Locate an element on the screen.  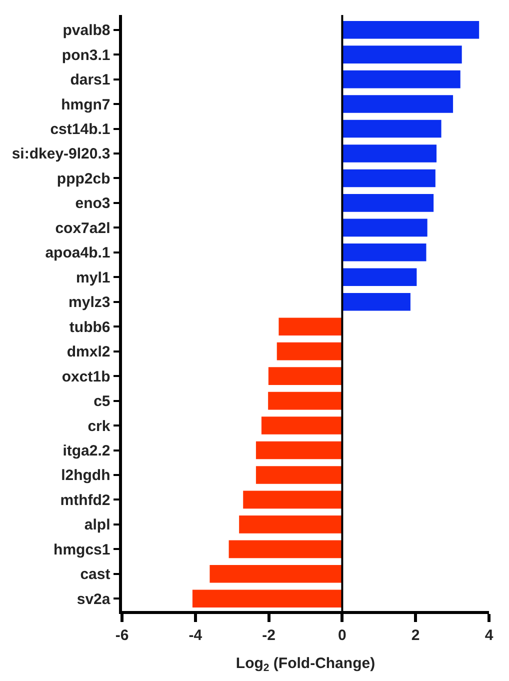
y-tick-label: c5 is located at coordinates (102, 401).